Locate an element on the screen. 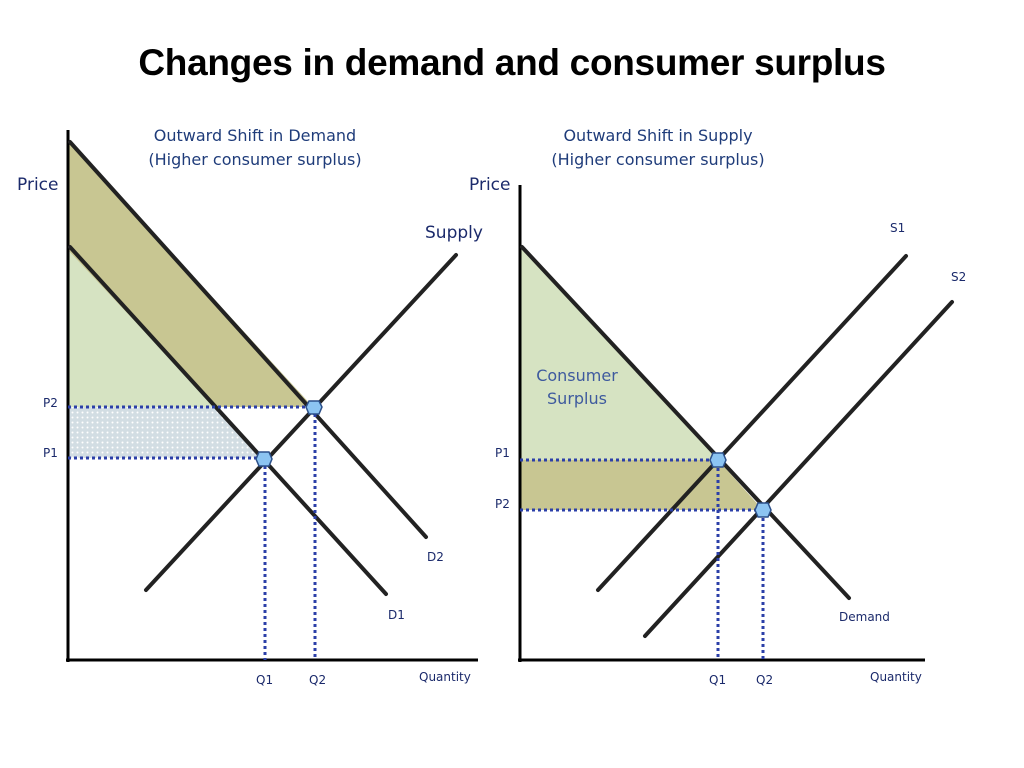 This screenshot has height=768, width=1024. left-title-line2: (Higher consumer surplus) is located at coordinates (254, 159).